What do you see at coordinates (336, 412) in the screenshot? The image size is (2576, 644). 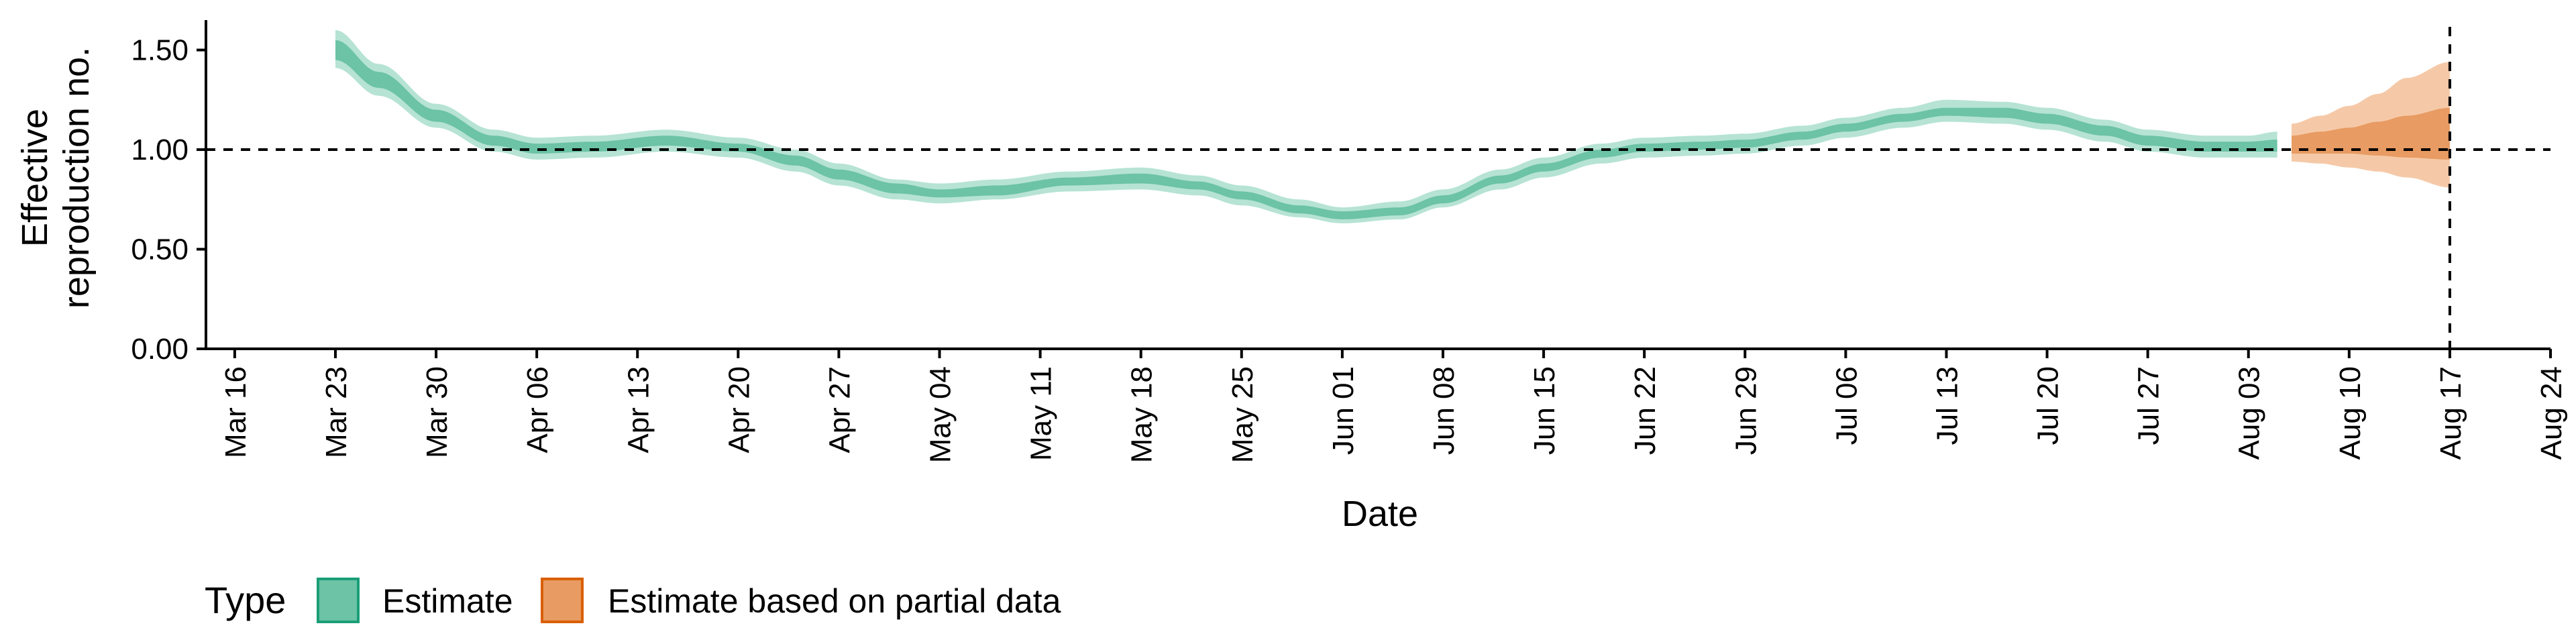 I see `x-tick-label: Mar 23` at bounding box center [336, 412].